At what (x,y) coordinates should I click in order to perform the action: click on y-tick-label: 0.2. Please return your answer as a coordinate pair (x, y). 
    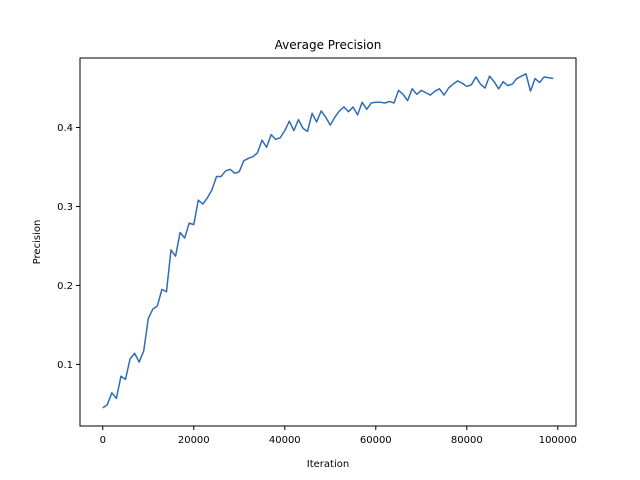
    Looking at the image, I should click on (65, 286).